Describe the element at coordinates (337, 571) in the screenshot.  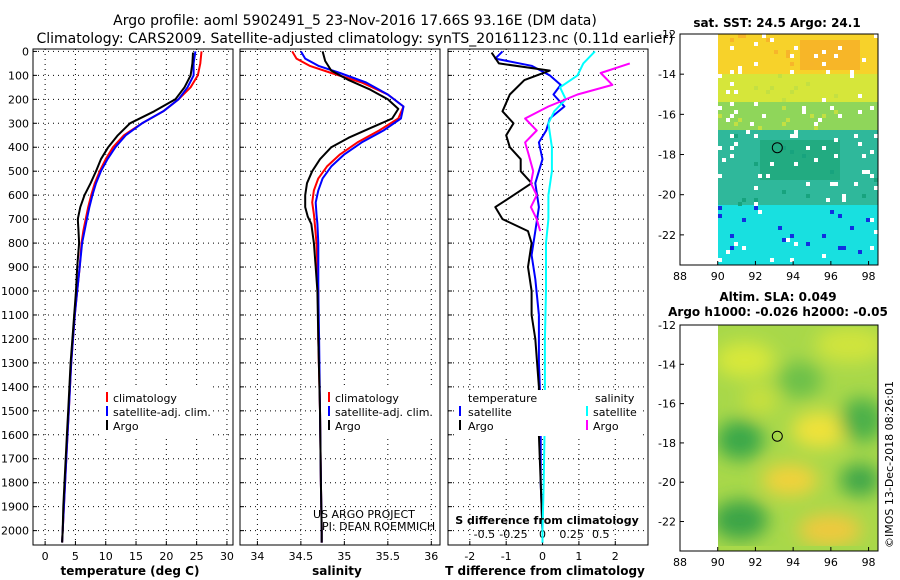
I see `salinity-xlabel: salinity` at that location.